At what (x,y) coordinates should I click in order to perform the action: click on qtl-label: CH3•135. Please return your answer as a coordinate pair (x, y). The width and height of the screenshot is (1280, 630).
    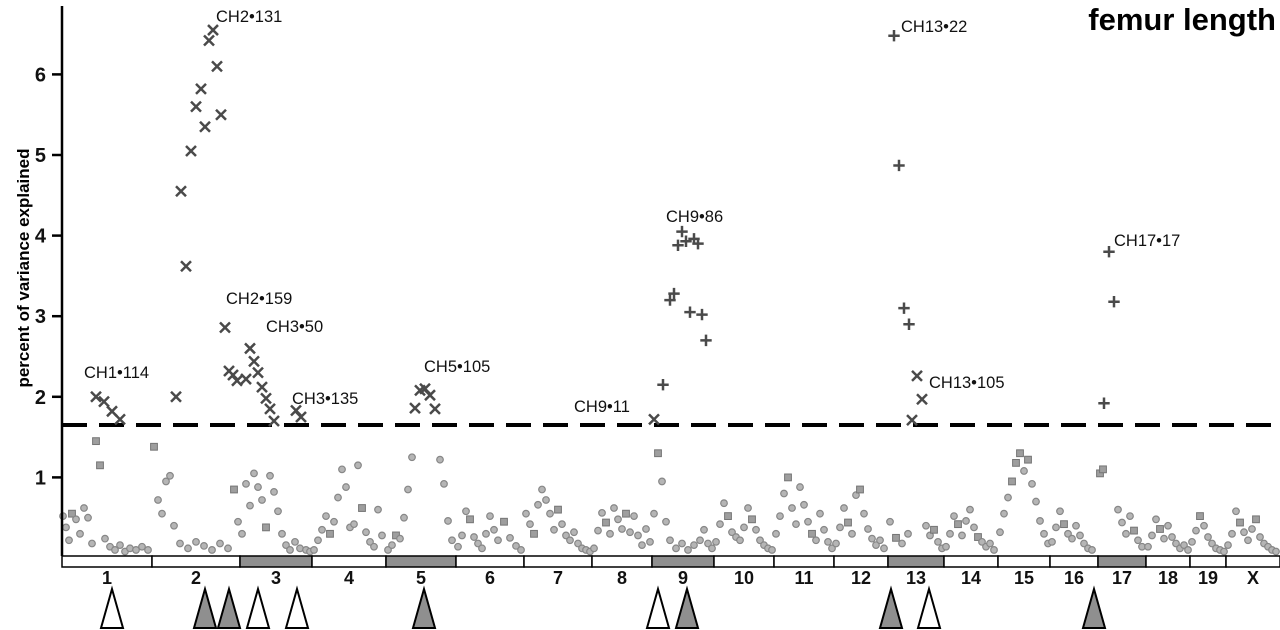
    Looking at the image, I should click on (325, 399).